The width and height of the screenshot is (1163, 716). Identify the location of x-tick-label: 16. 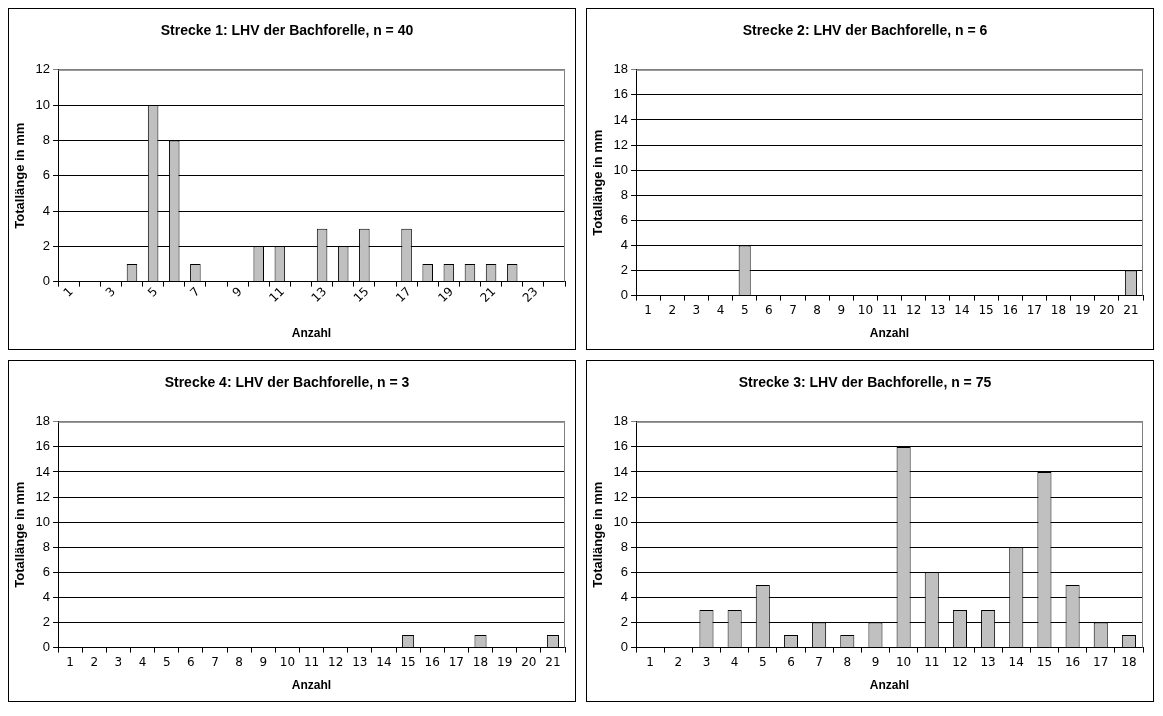
(1072, 661).